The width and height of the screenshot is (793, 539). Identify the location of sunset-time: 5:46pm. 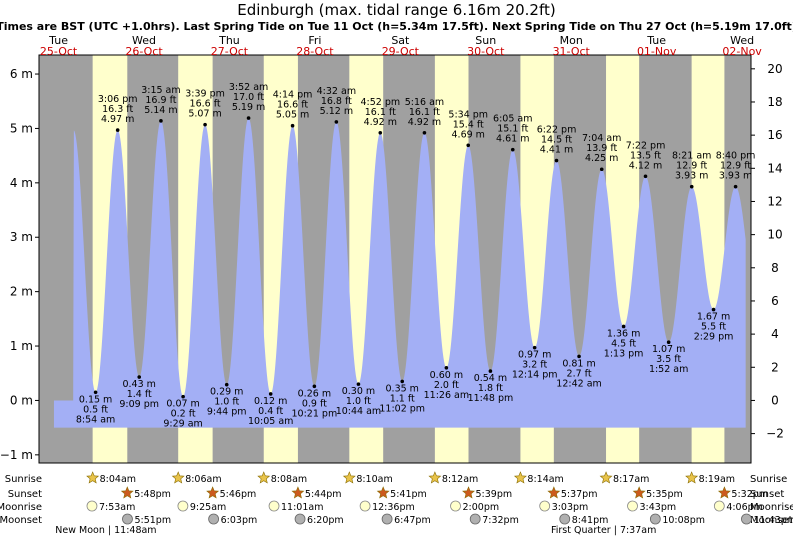
(238, 494).